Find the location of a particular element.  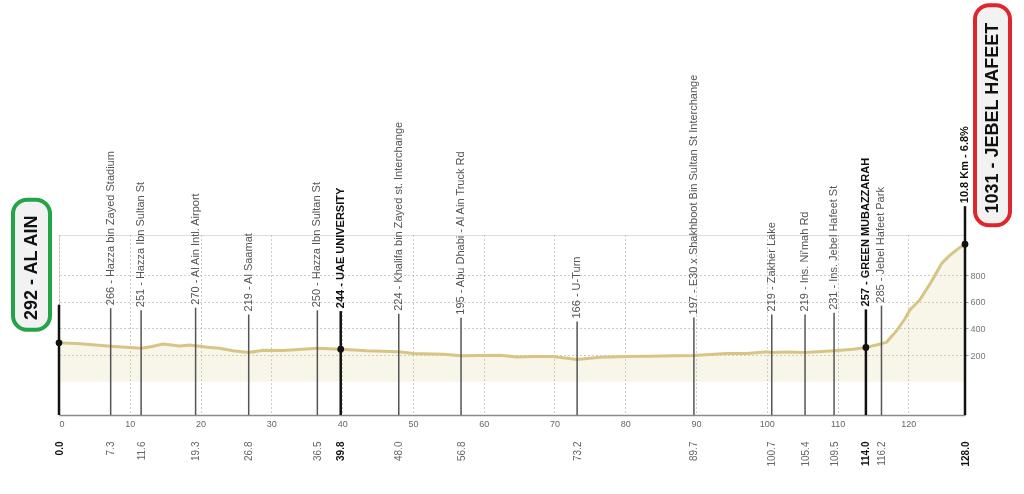

x-tick-label: 90 is located at coordinates (696, 423).